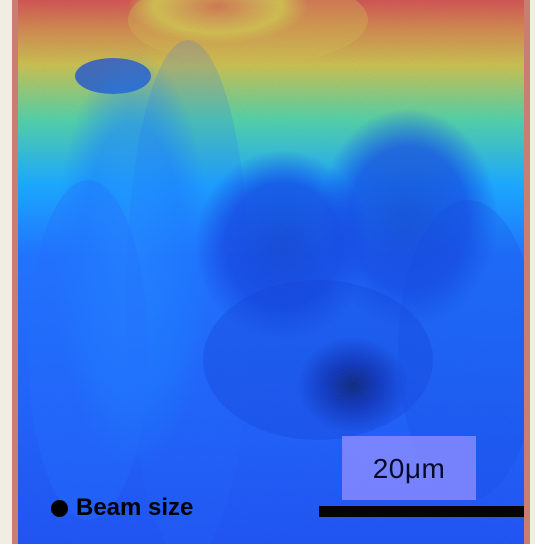  I want to click on scale-label: 20μm, so click(409, 468).